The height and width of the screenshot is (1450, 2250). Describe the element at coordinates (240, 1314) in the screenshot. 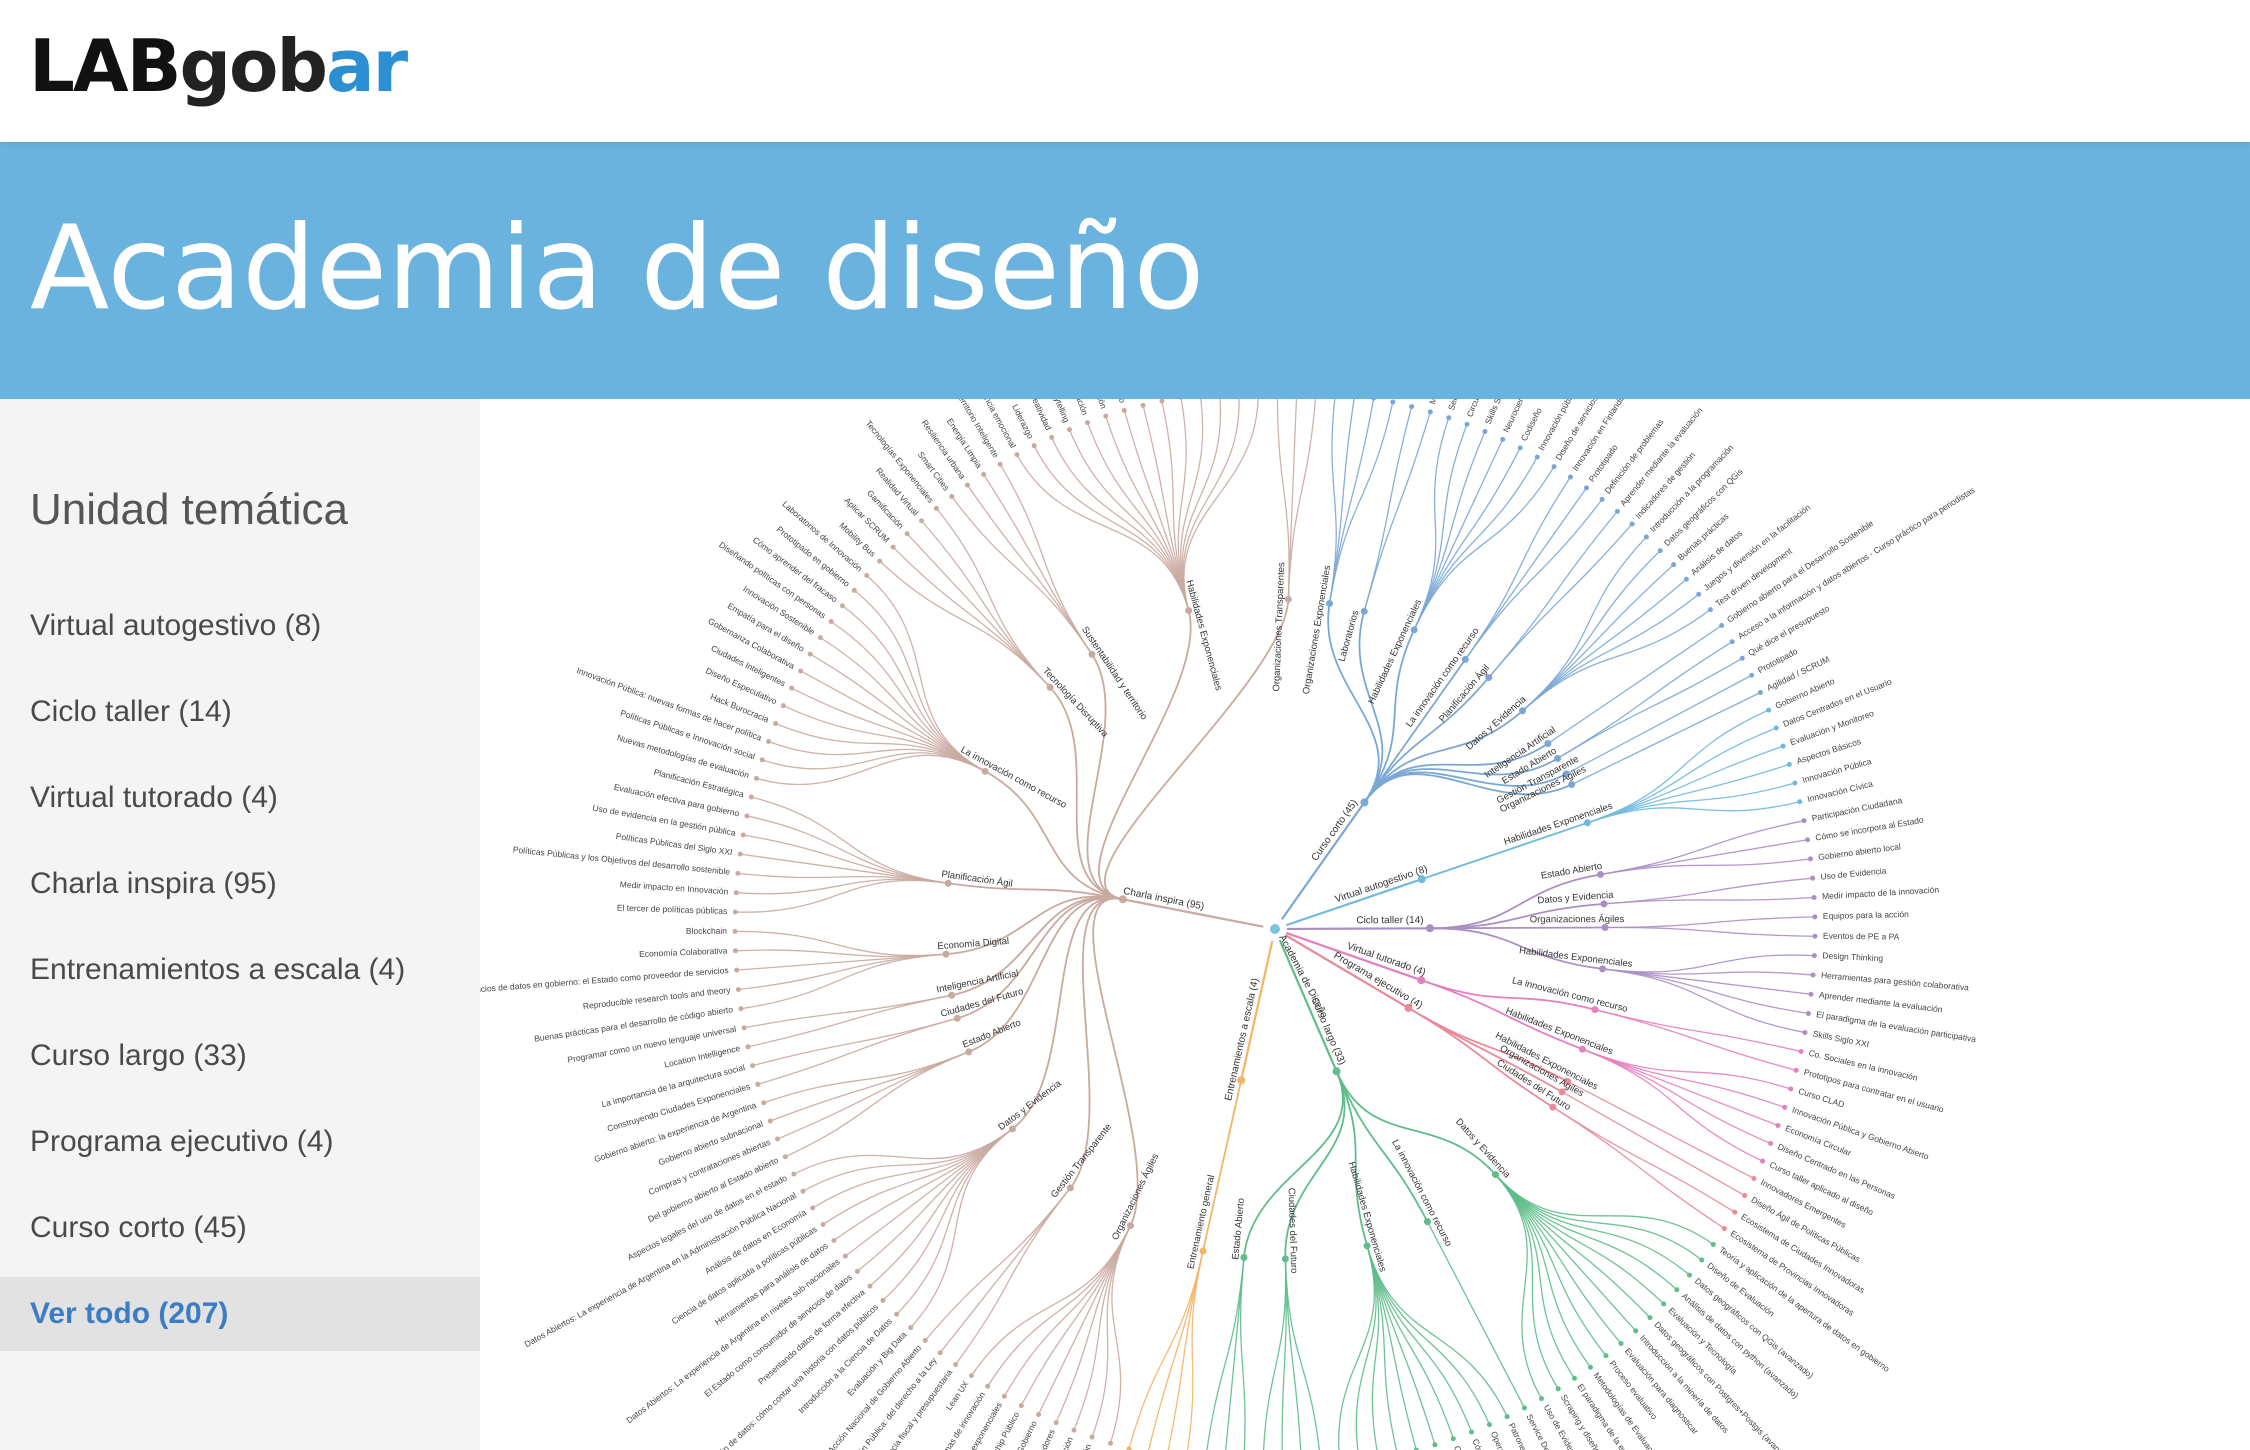

I see `filter-ver-todo: Ver todo (207)` at that location.